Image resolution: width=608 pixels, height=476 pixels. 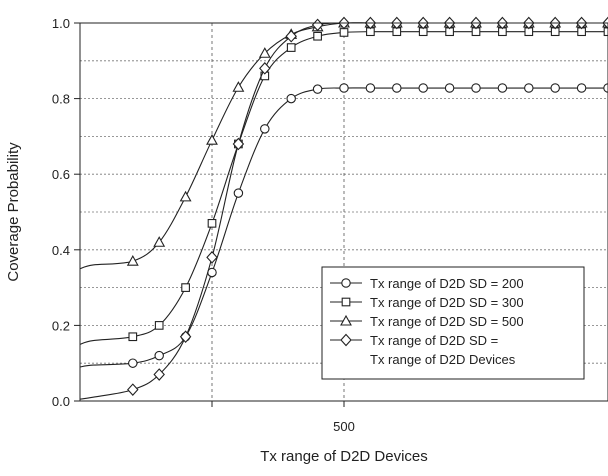 I want to click on legend-label-4: Tx range of D2D Devices, so click(x=443, y=359).